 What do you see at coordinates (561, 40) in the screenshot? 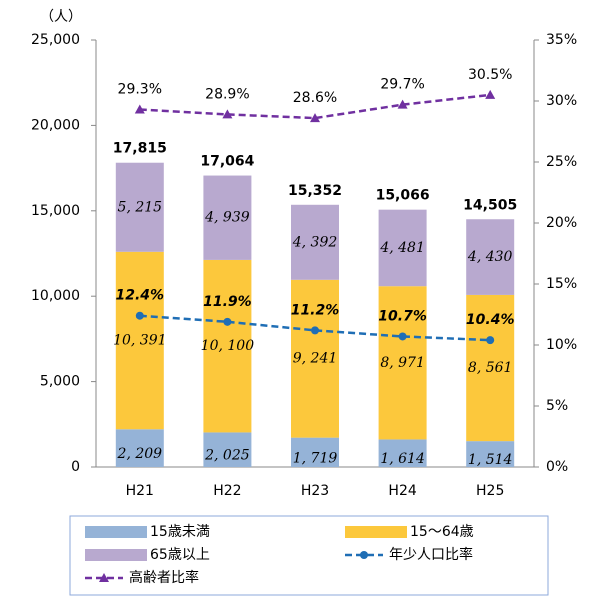
I see `y2-tick-label: 35%` at bounding box center [561, 40].